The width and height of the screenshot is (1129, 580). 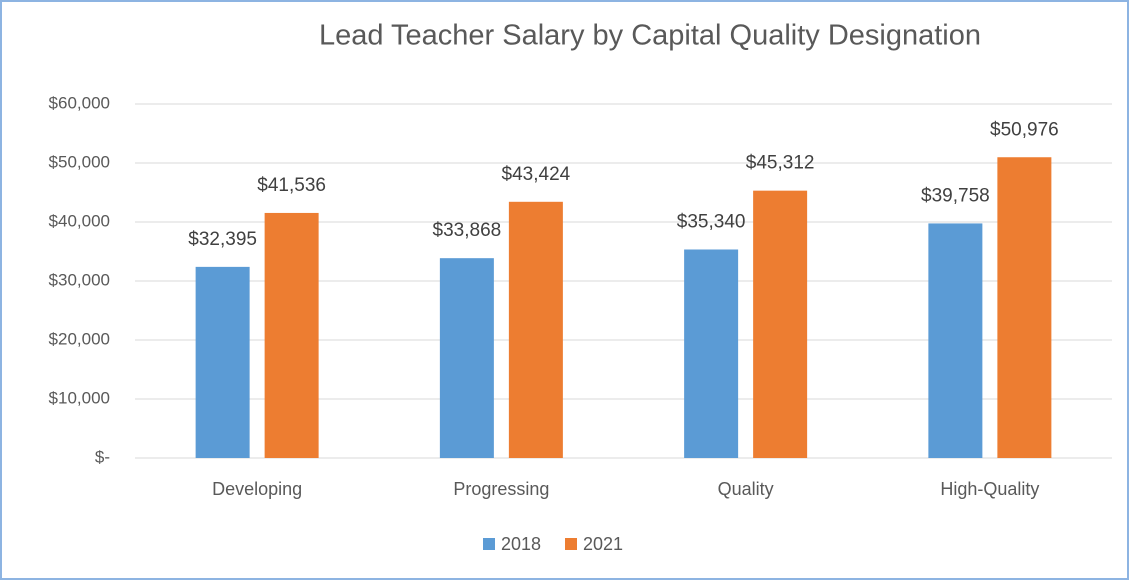 I want to click on y-tick-label: $10,000, so click(x=79, y=397).